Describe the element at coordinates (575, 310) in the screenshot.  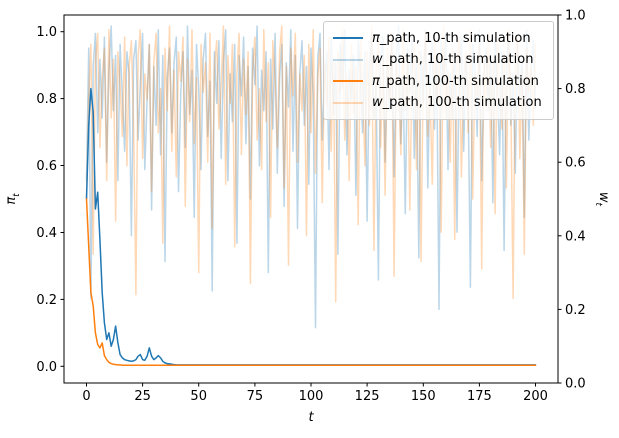
I see `y-right-tick-label: 0.2` at that location.